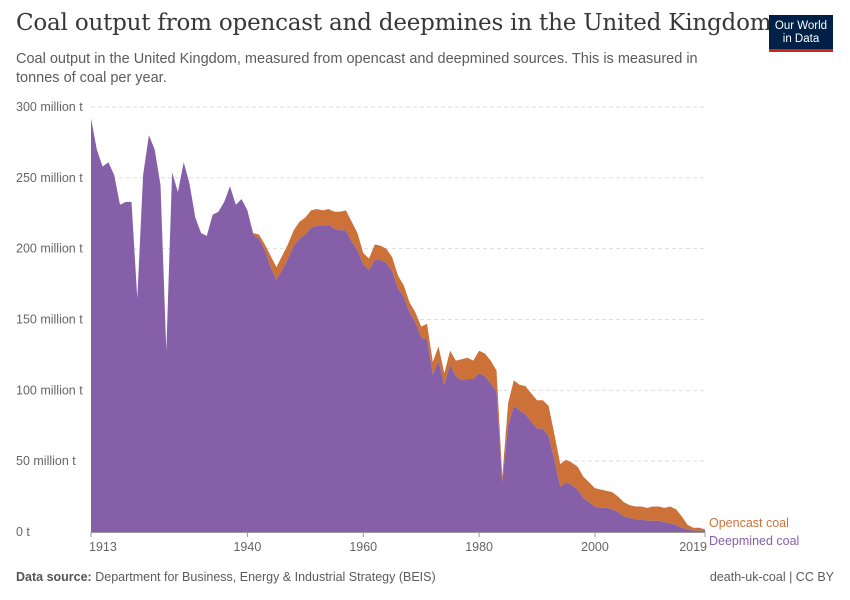 This screenshot has height=600, width=850. What do you see at coordinates (801, 26) in the screenshot?
I see `logo-line-1: Our World` at bounding box center [801, 26].